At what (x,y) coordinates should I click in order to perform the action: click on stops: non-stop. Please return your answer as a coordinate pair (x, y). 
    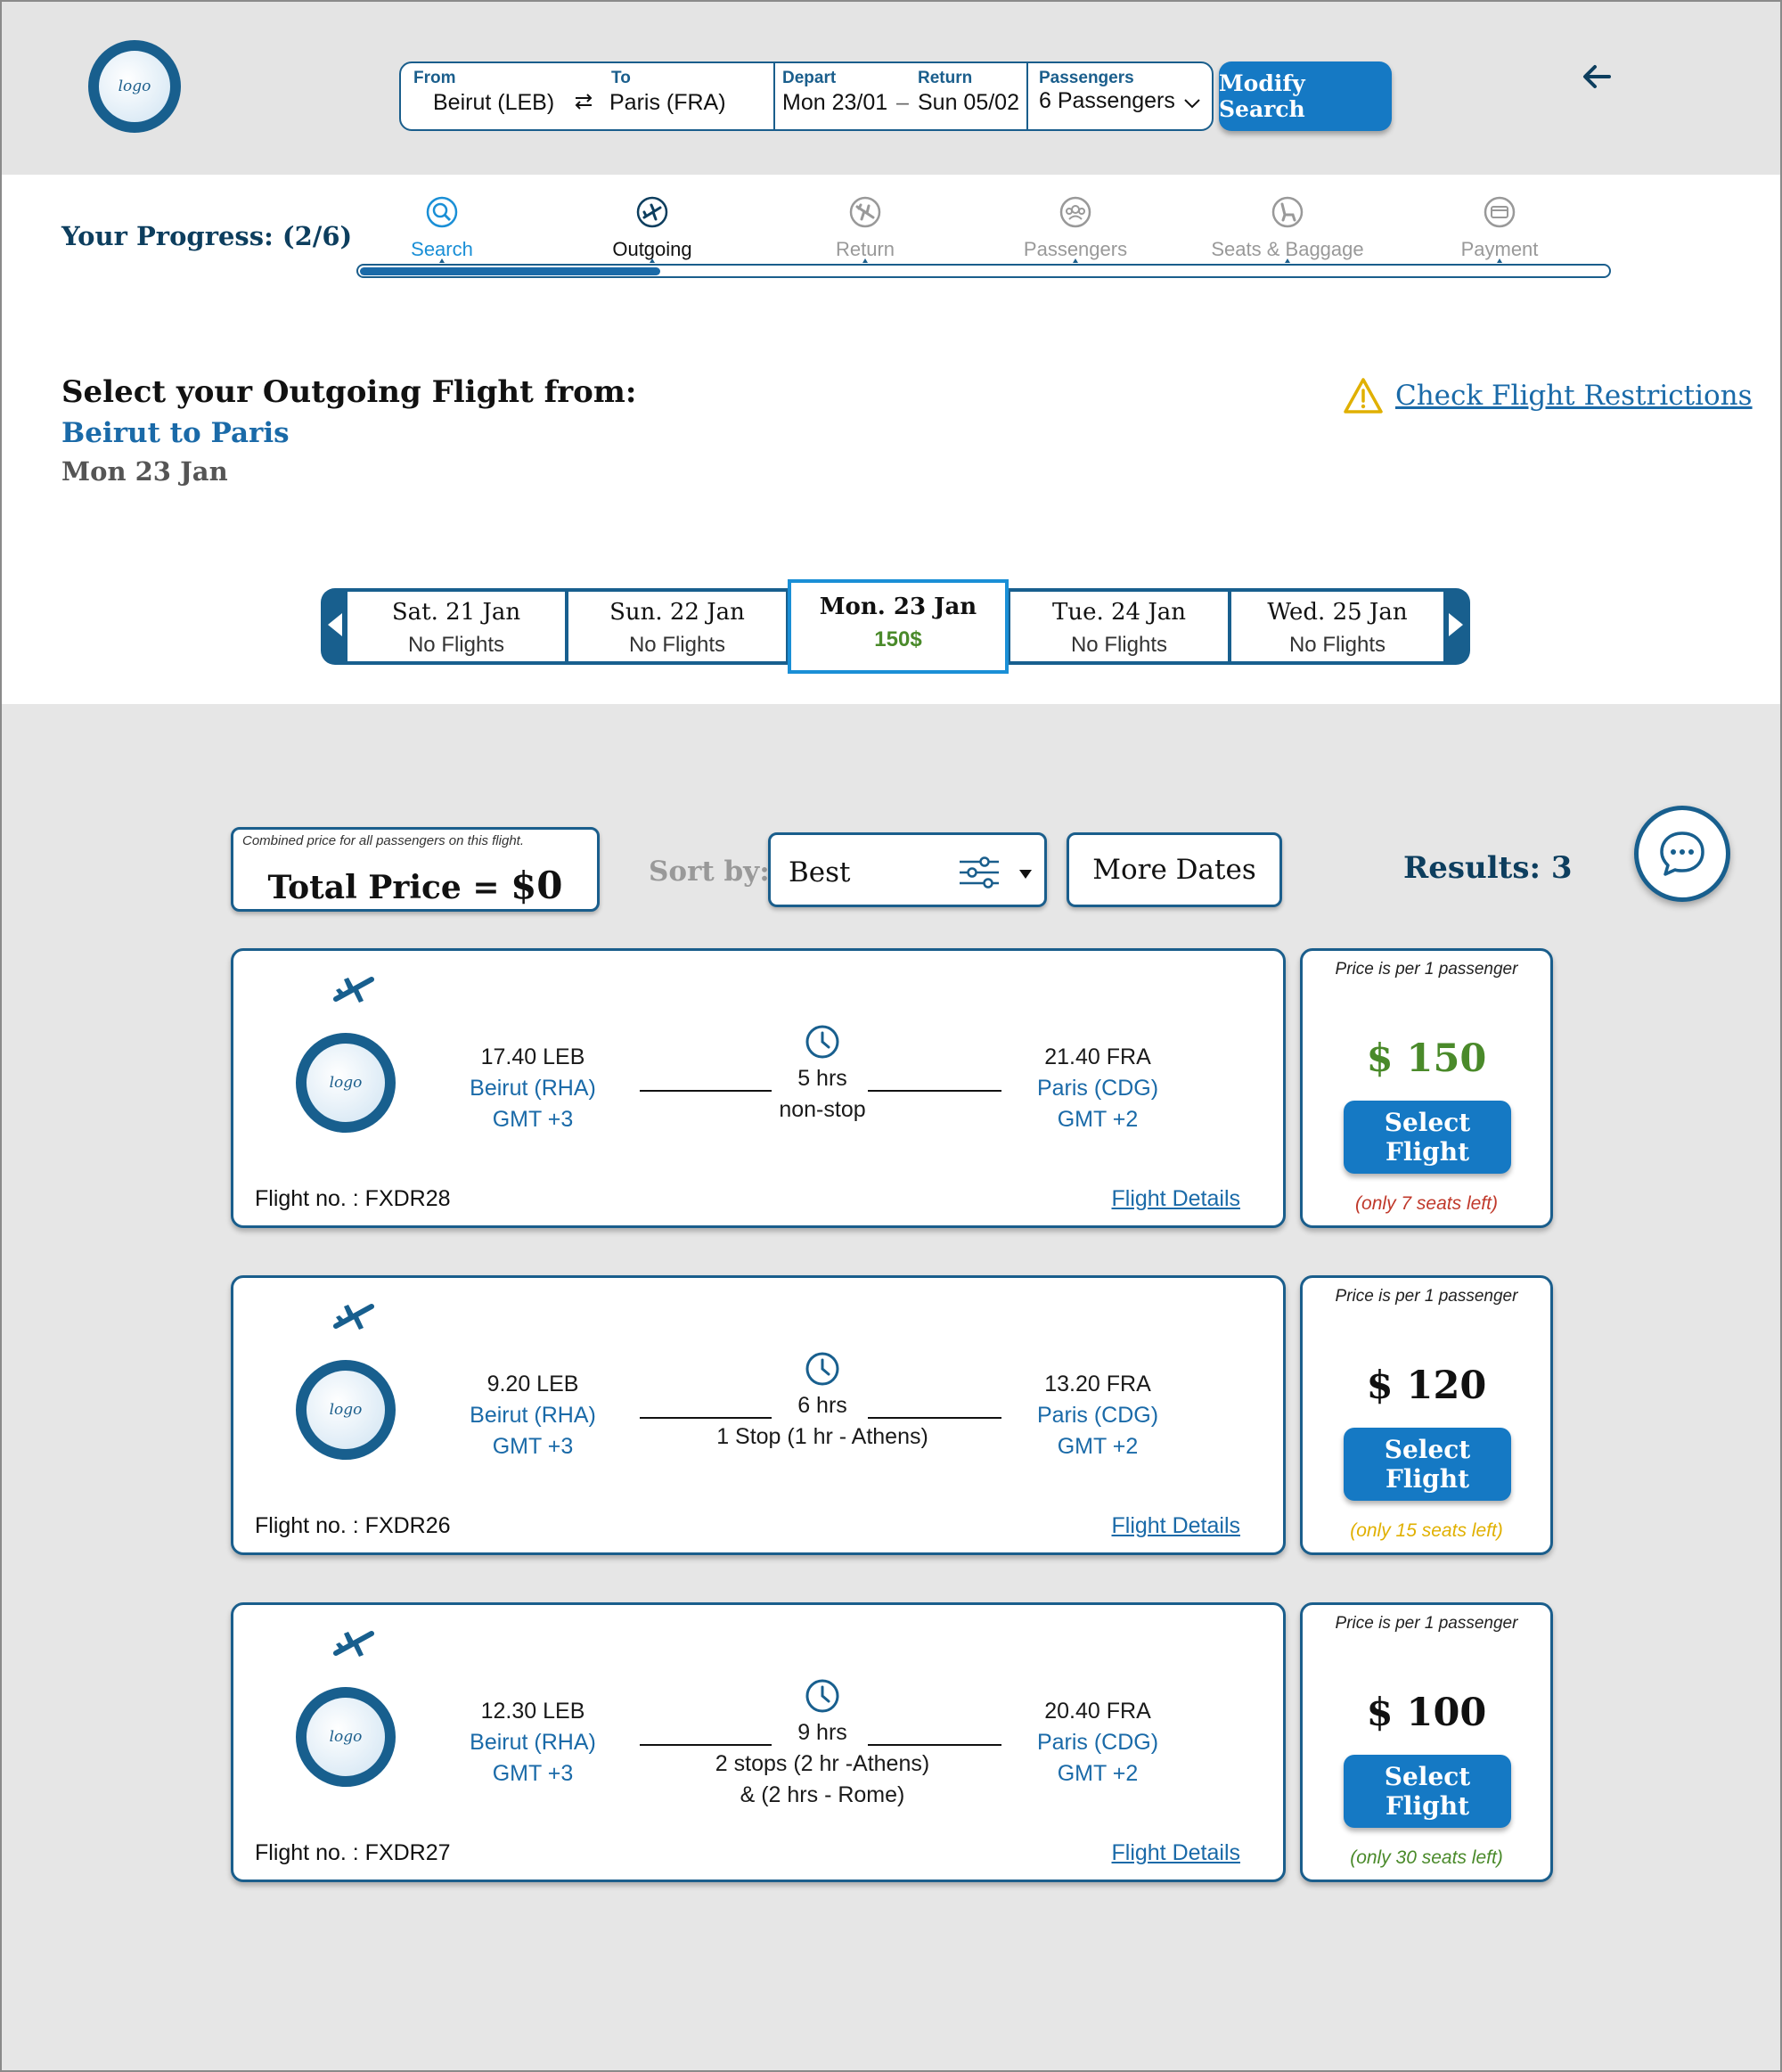
    Looking at the image, I should click on (822, 1109).